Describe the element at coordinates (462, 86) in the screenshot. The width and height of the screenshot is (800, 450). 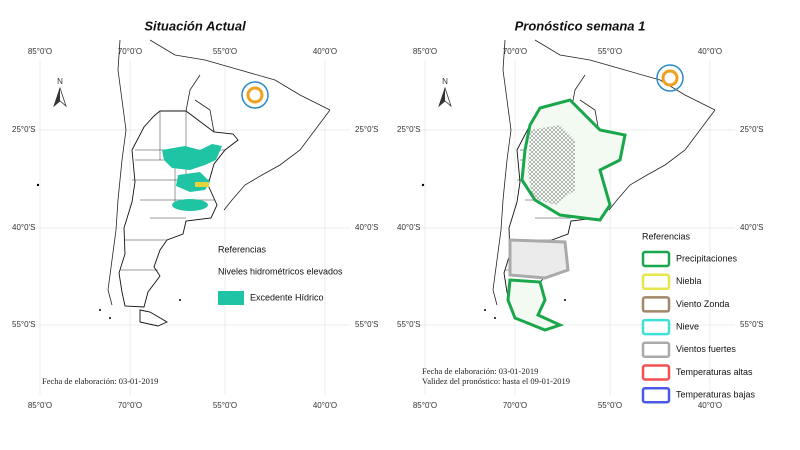
I see `logos` at that location.